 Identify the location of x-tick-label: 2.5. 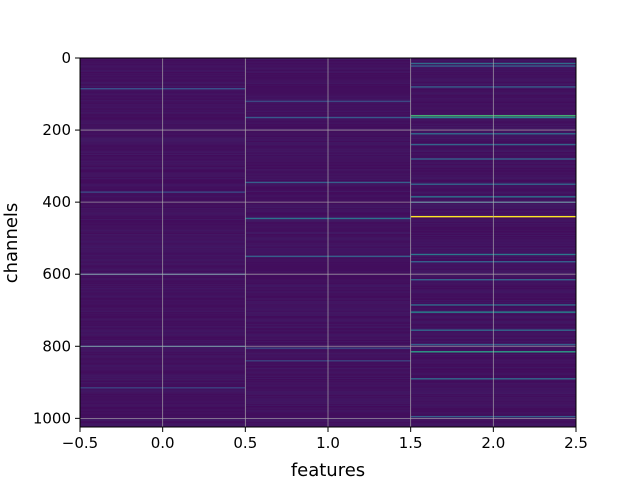
(576, 443).